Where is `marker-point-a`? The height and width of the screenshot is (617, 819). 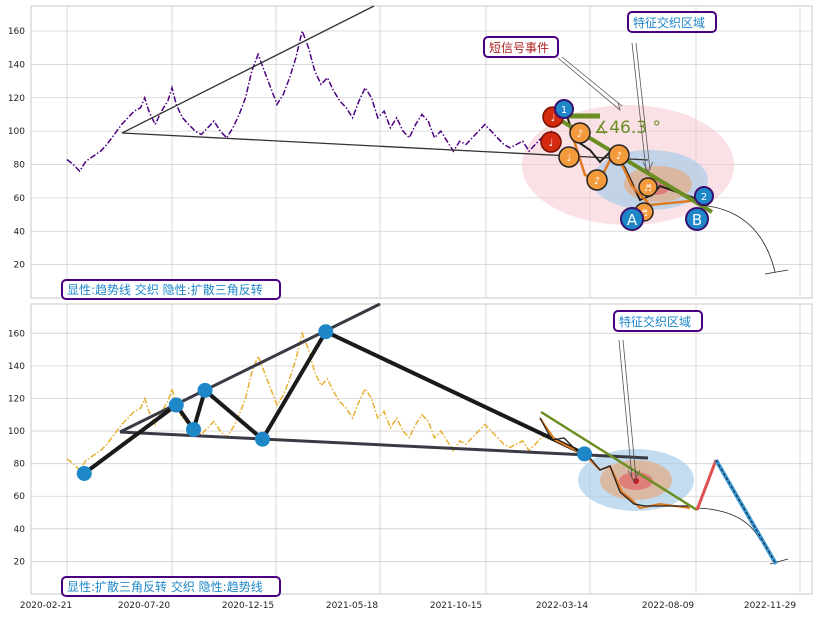
marker-point-a is located at coordinates (632, 219).